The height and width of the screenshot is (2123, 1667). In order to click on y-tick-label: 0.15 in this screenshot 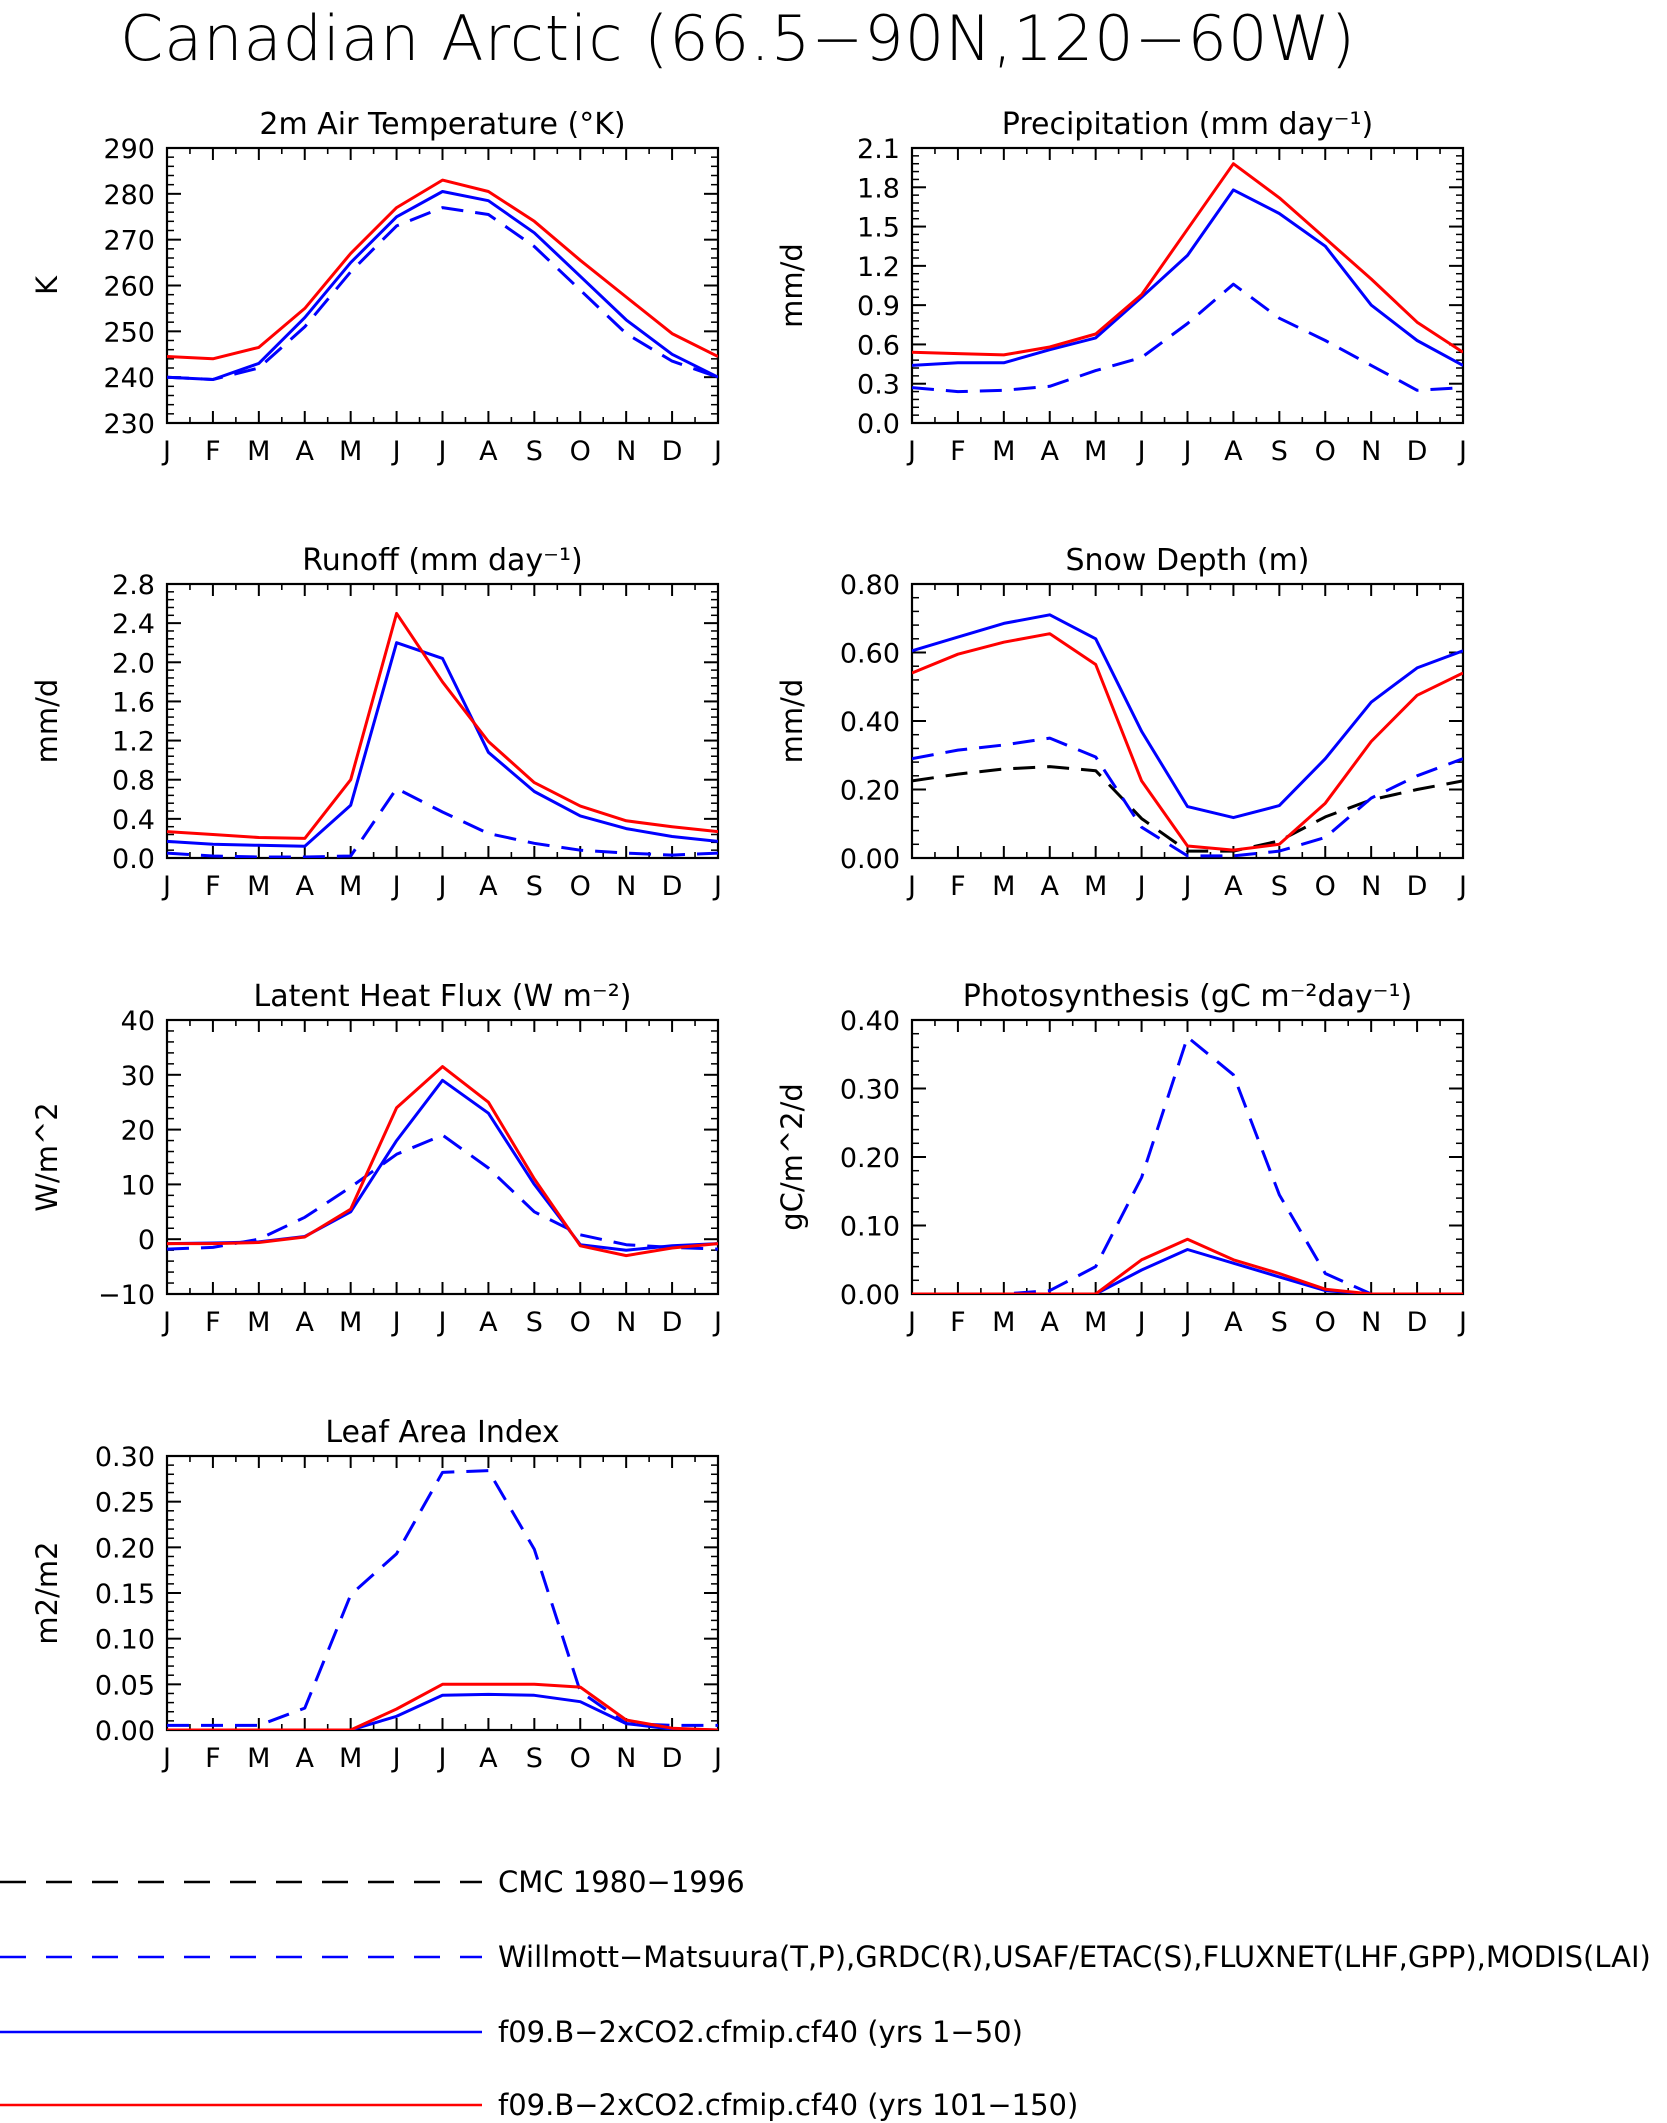, I will do `click(125, 1594)`.